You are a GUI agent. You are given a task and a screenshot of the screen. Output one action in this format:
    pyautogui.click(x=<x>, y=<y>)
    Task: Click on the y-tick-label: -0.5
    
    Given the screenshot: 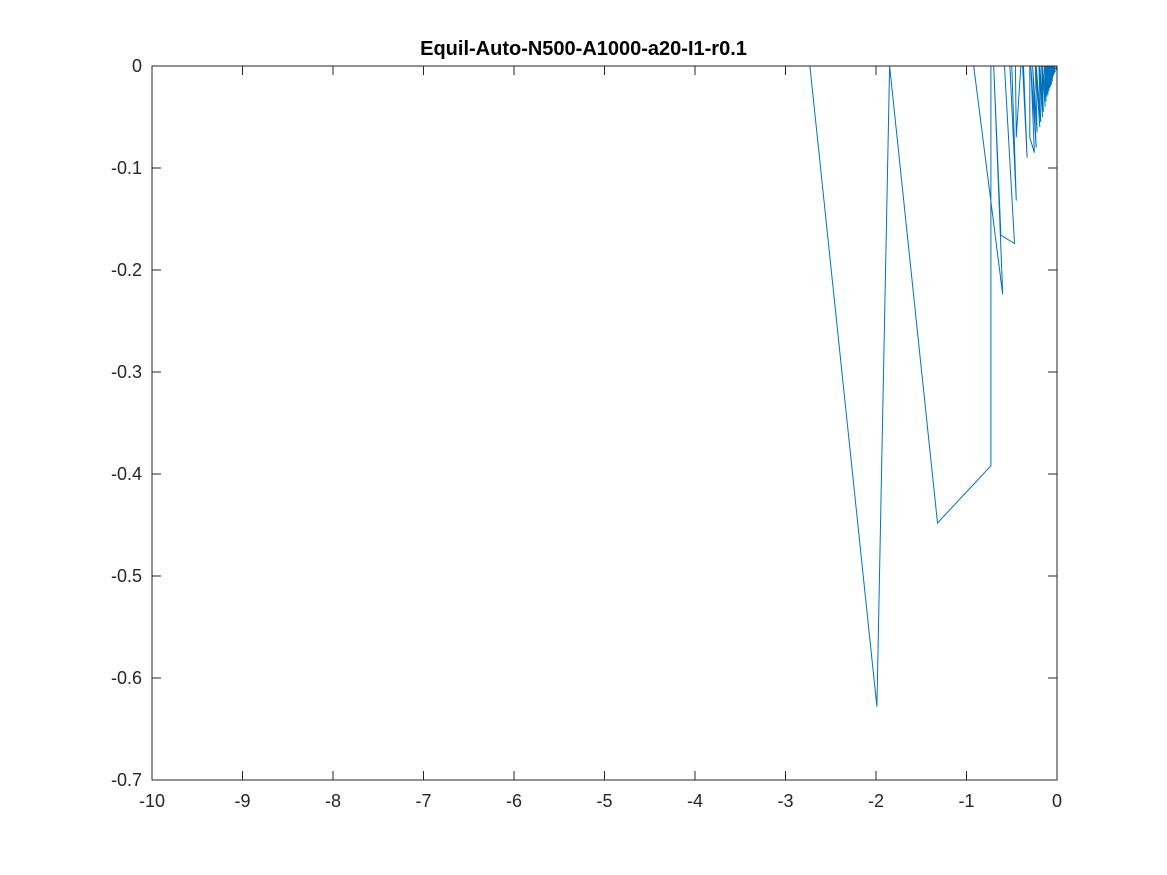 What is the action you would take?
    pyautogui.click(x=126, y=576)
    